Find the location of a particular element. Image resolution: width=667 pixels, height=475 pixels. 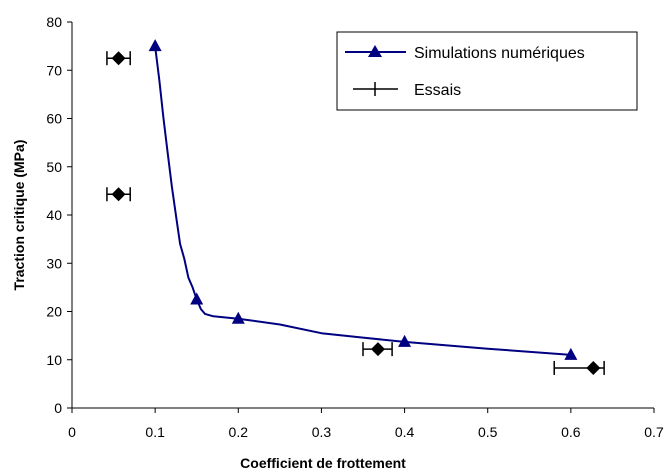

legend-entry-essais: Essais is located at coordinates (407, 90).